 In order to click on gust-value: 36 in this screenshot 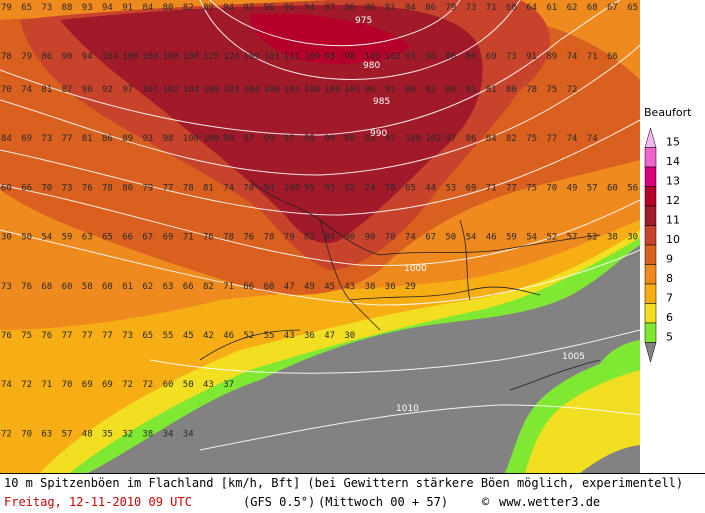, I will do `click(309, 336)`.